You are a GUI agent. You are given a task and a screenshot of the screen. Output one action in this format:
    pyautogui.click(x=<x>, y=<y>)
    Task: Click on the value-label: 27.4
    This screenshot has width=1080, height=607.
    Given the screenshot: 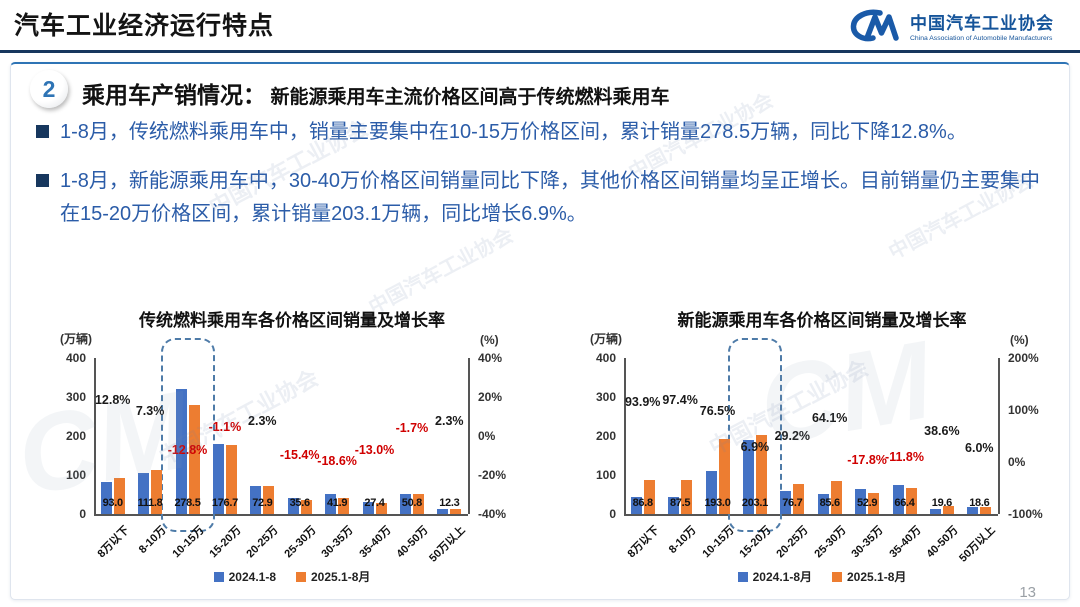 What is the action you would take?
    pyautogui.click(x=374, y=503)
    